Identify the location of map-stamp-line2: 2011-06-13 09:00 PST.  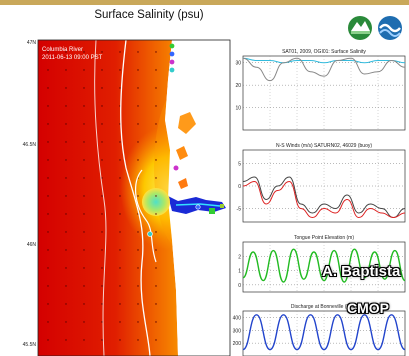
(72, 58).